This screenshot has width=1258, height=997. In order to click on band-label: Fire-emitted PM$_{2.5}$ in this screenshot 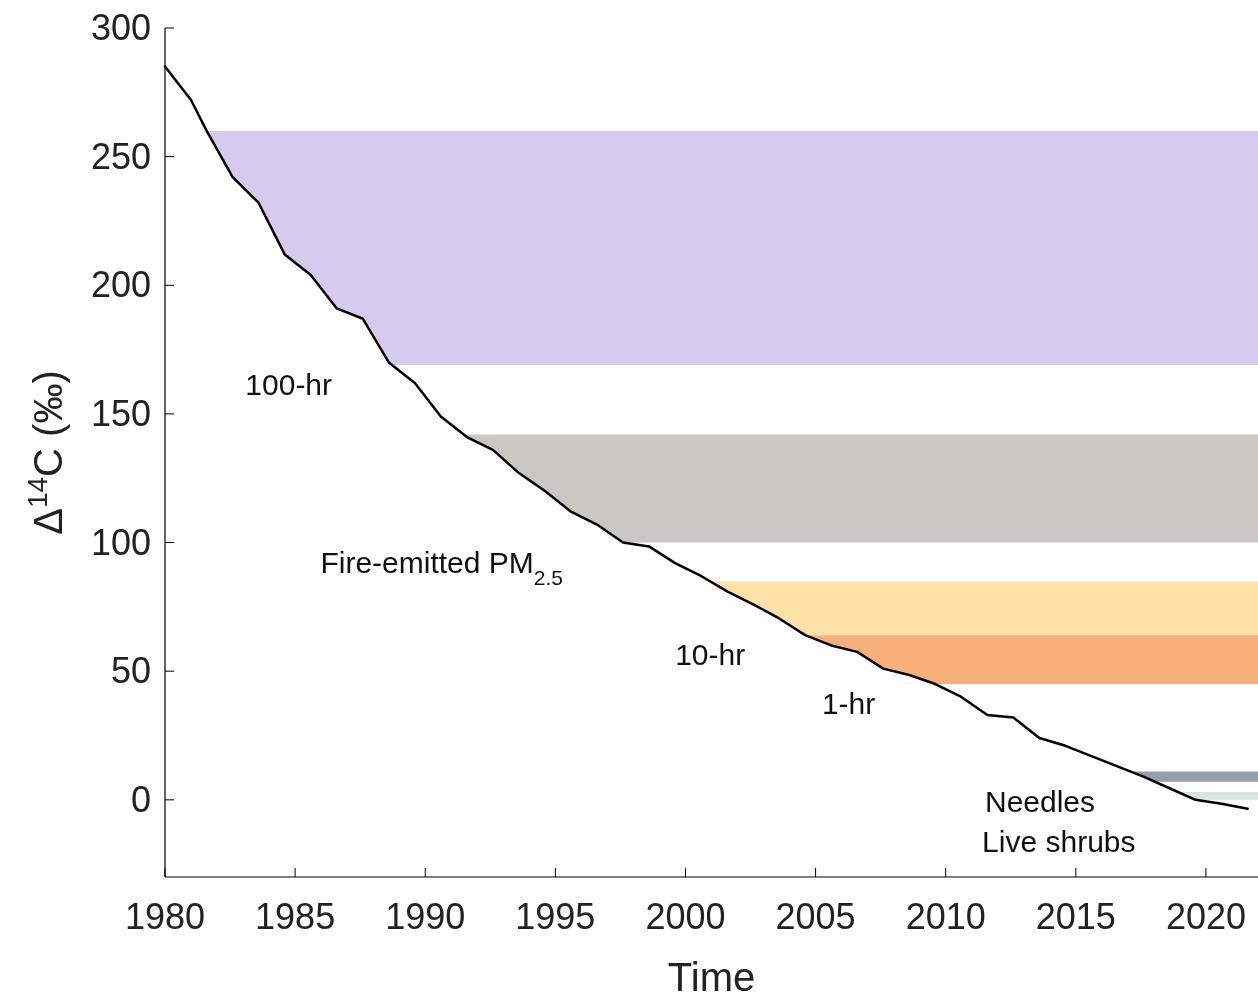, I will do `click(442, 567)`.